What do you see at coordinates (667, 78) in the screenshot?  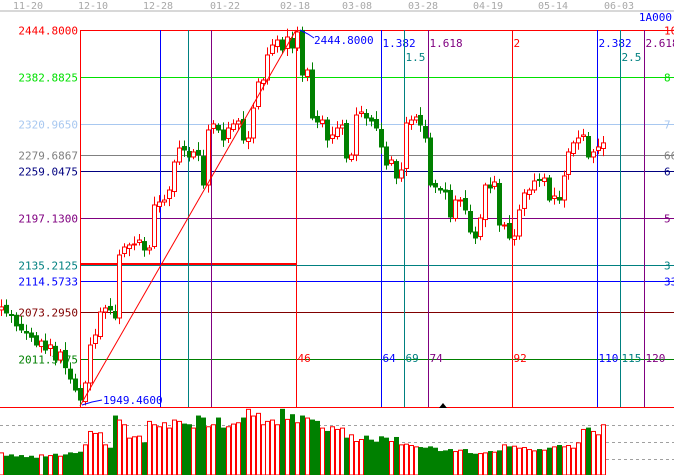 I see `price-level-right-label: 8` at bounding box center [667, 78].